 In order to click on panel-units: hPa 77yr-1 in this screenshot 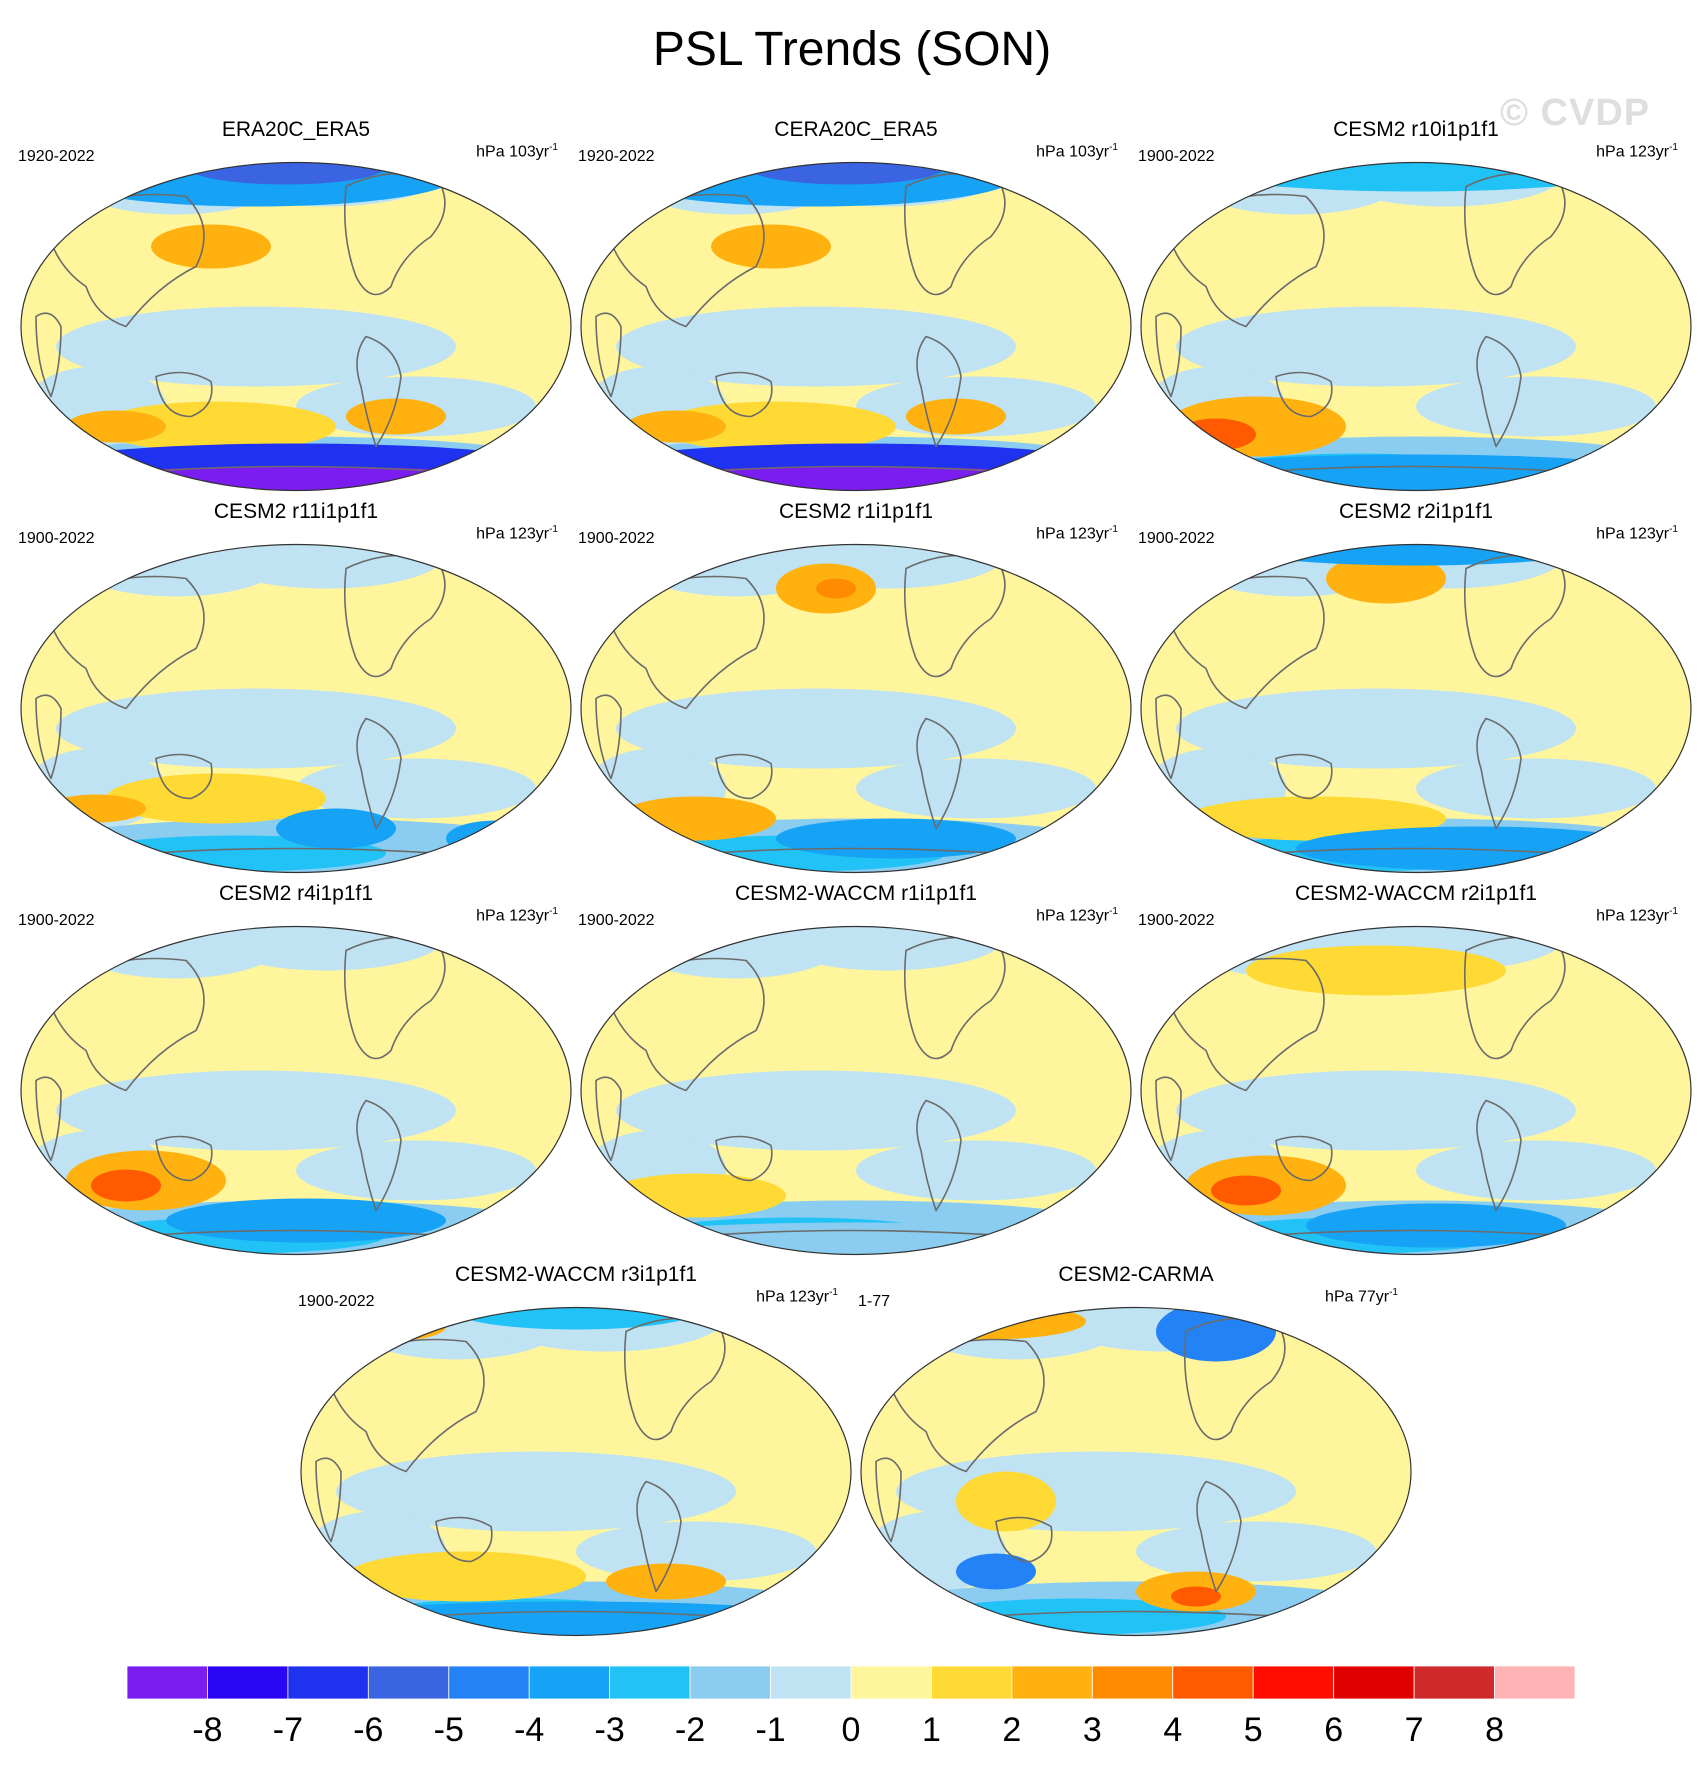, I will do `click(1361, 1296)`.